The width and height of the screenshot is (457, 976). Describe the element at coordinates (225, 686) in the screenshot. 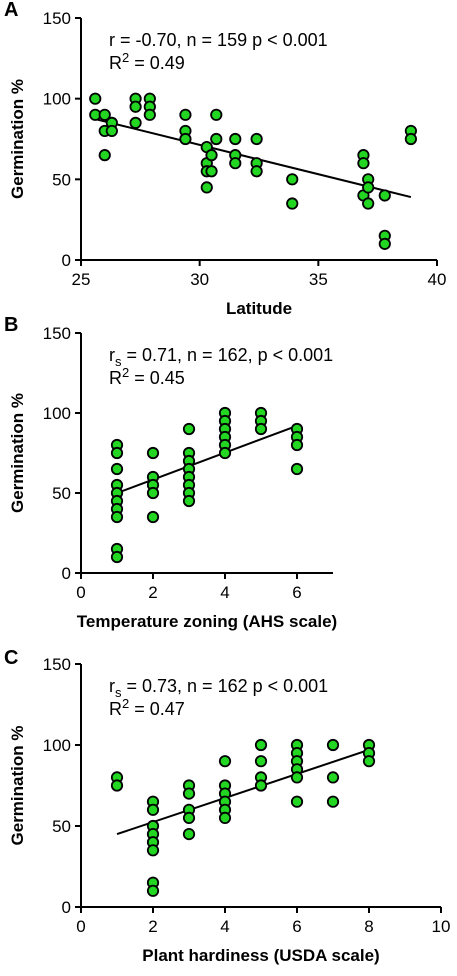

I see `stats-text: = 0.73, n = 162 p < 0.001` at that location.